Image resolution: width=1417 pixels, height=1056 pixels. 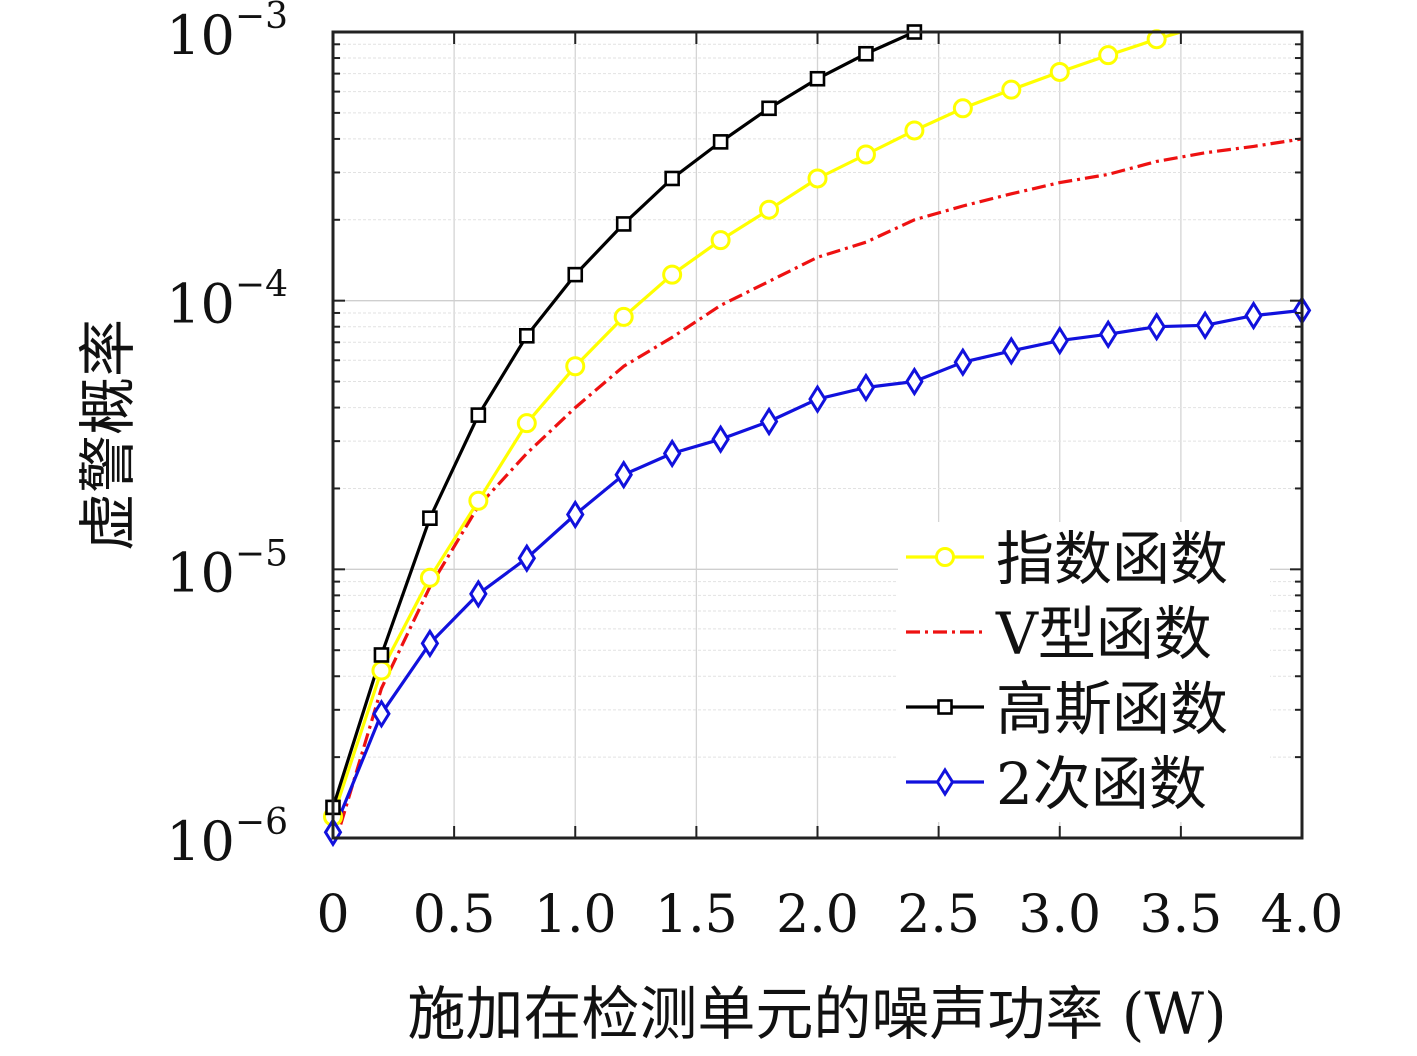 What do you see at coordinates (1084, 672) in the screenshot?
I see `legend-box` at bounding box center [1084, 672].